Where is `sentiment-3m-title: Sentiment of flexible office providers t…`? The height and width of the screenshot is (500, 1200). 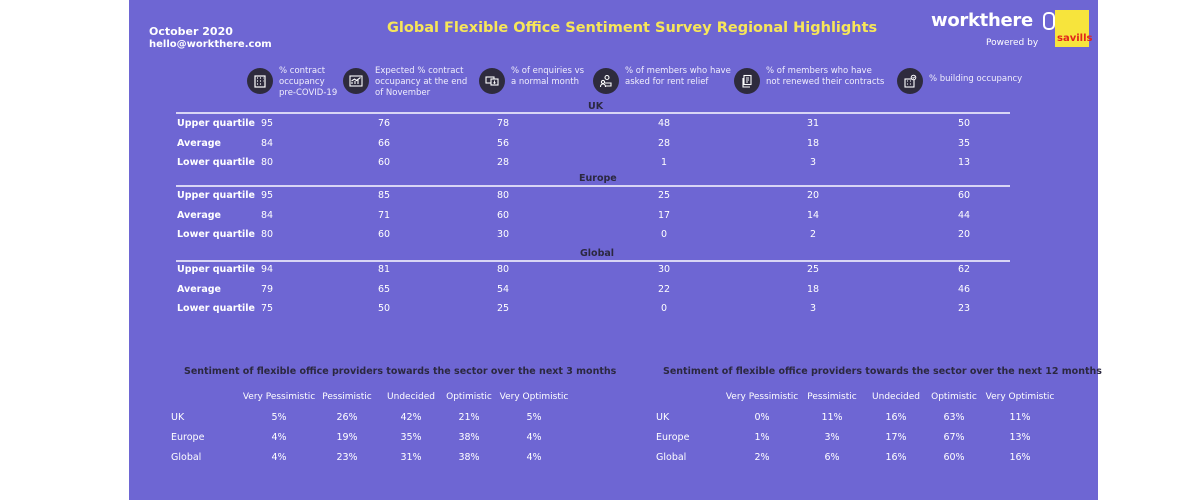 sentiment-3m-title: Sentiment of flexible office providers t… is located at coordinates (400, 371).